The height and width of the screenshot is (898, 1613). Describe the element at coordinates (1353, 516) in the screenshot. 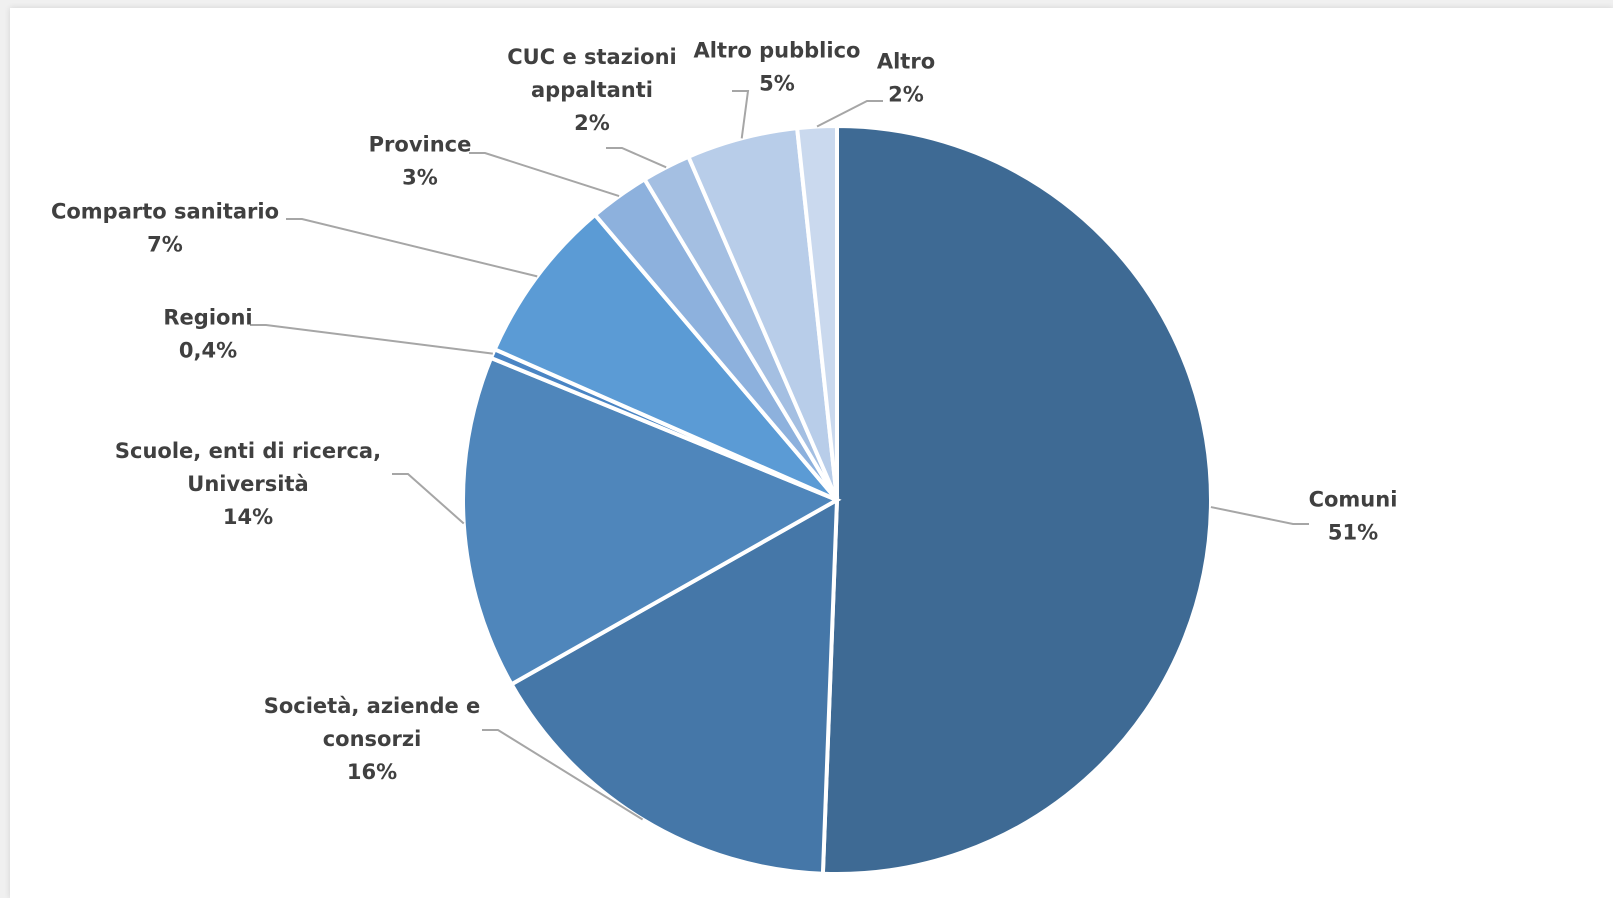

I see `slice-label-1: Comuni 51%` at that location.